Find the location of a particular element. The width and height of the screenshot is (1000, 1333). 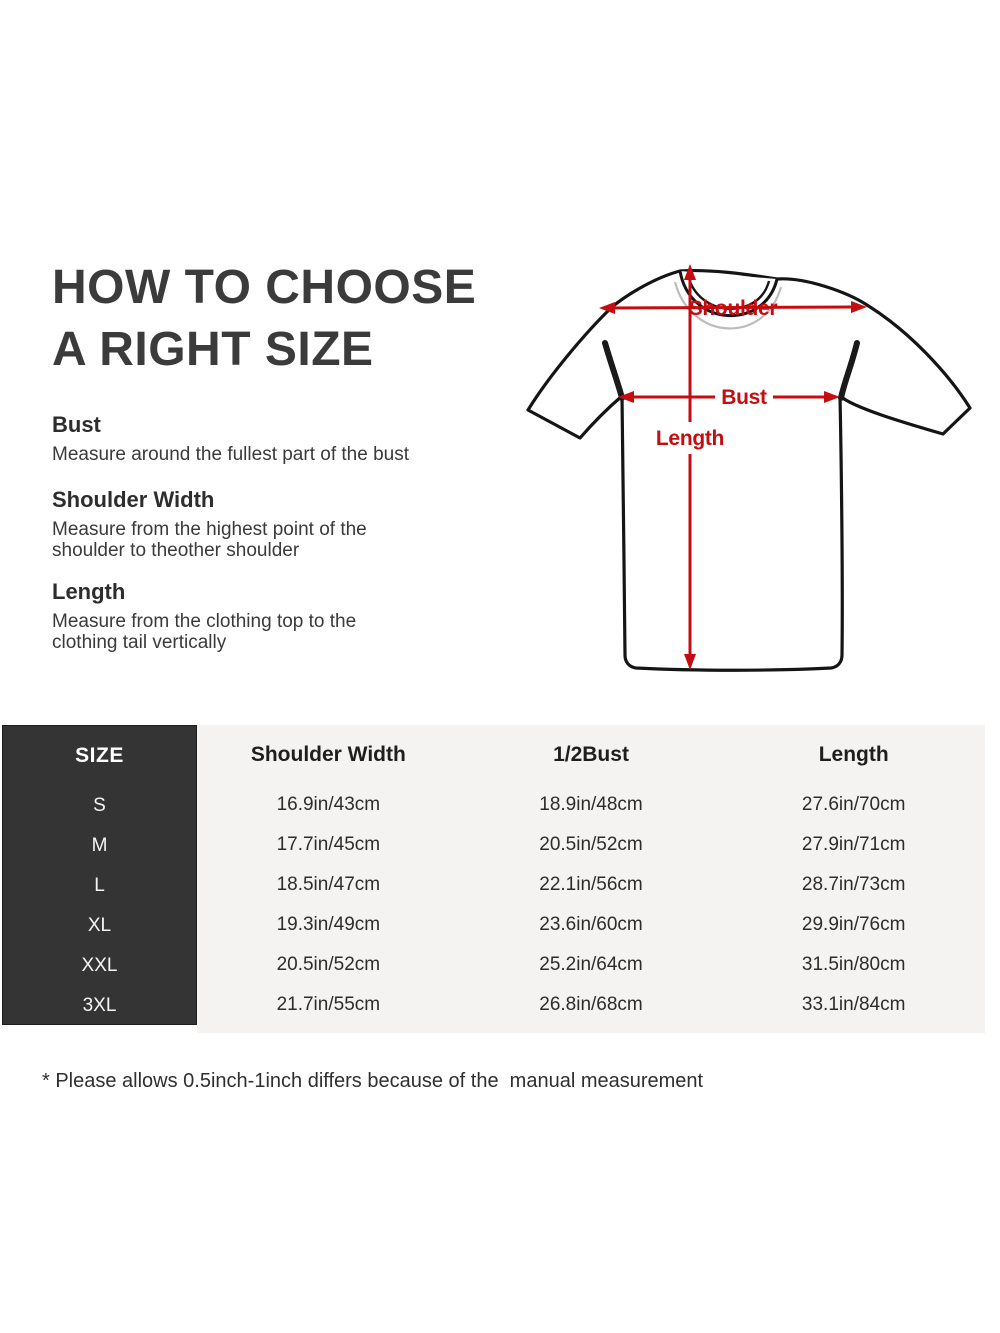

table-cell: 33.1in/84cm is located at coordinates (853, 1004).